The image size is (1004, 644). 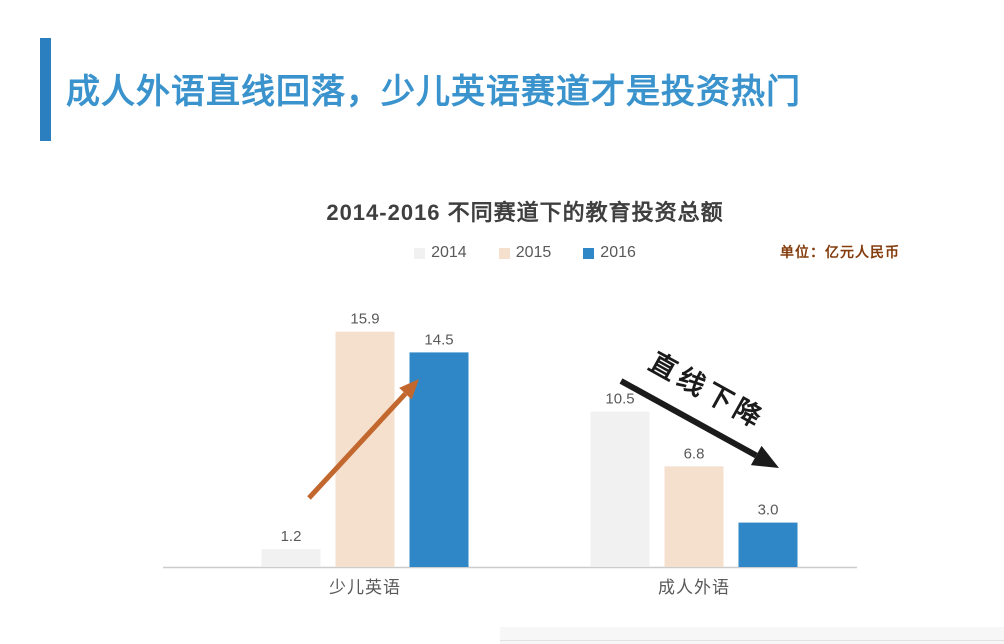 What do you see at coordinates (764, 456) in the screenshot?
I see `decline-arrow-head` at bounding box center [764, 456].